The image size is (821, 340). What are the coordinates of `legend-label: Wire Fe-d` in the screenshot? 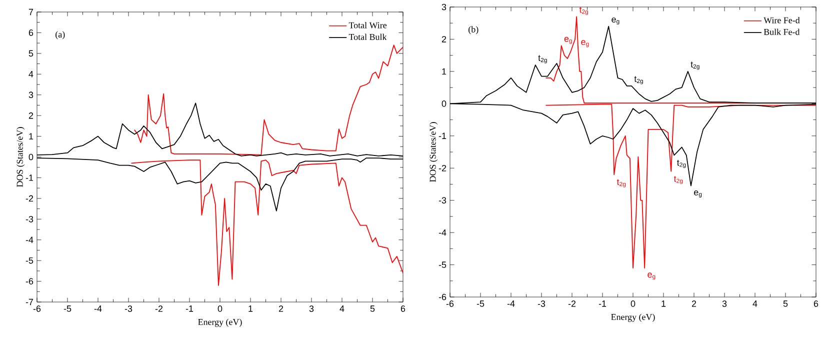 It's located at (782, 20).